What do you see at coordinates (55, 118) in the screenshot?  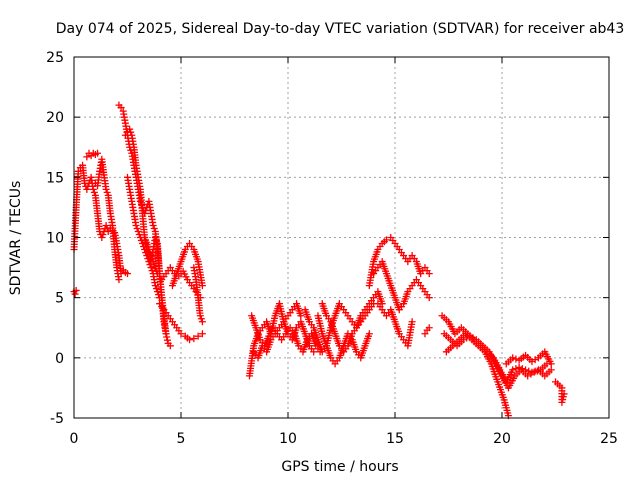 I see `y-tick-label: 20` at bounding box center [55, 118].